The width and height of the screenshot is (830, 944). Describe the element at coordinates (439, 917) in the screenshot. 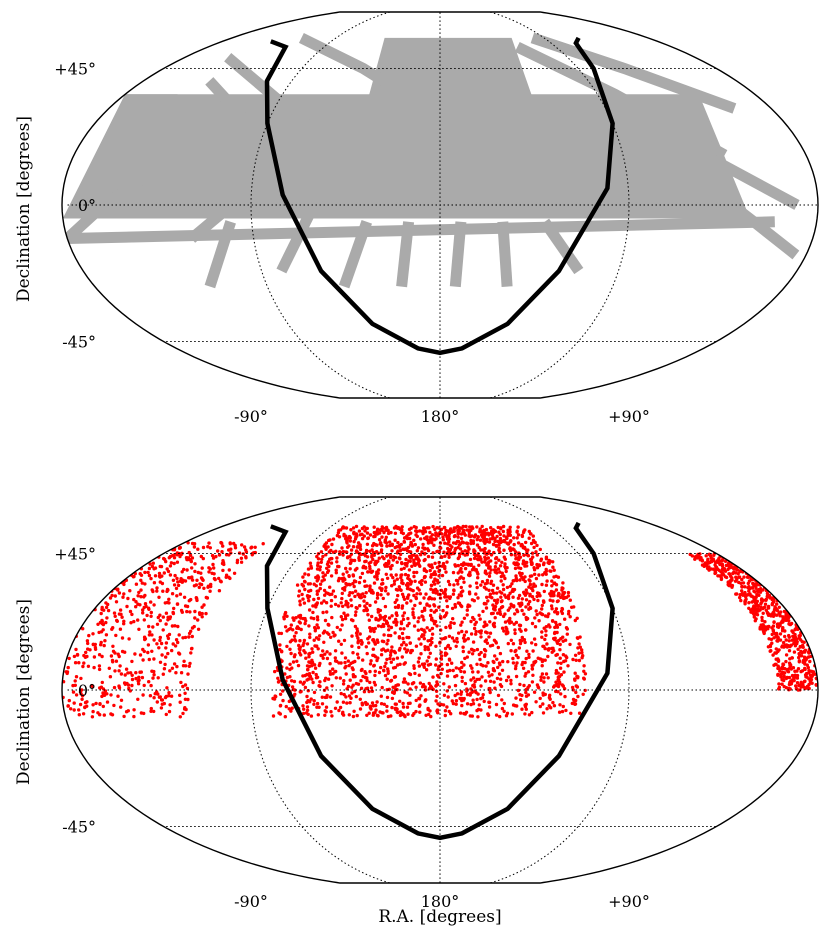

I see `x-axis-label: R.A. [degrees]` at that location.